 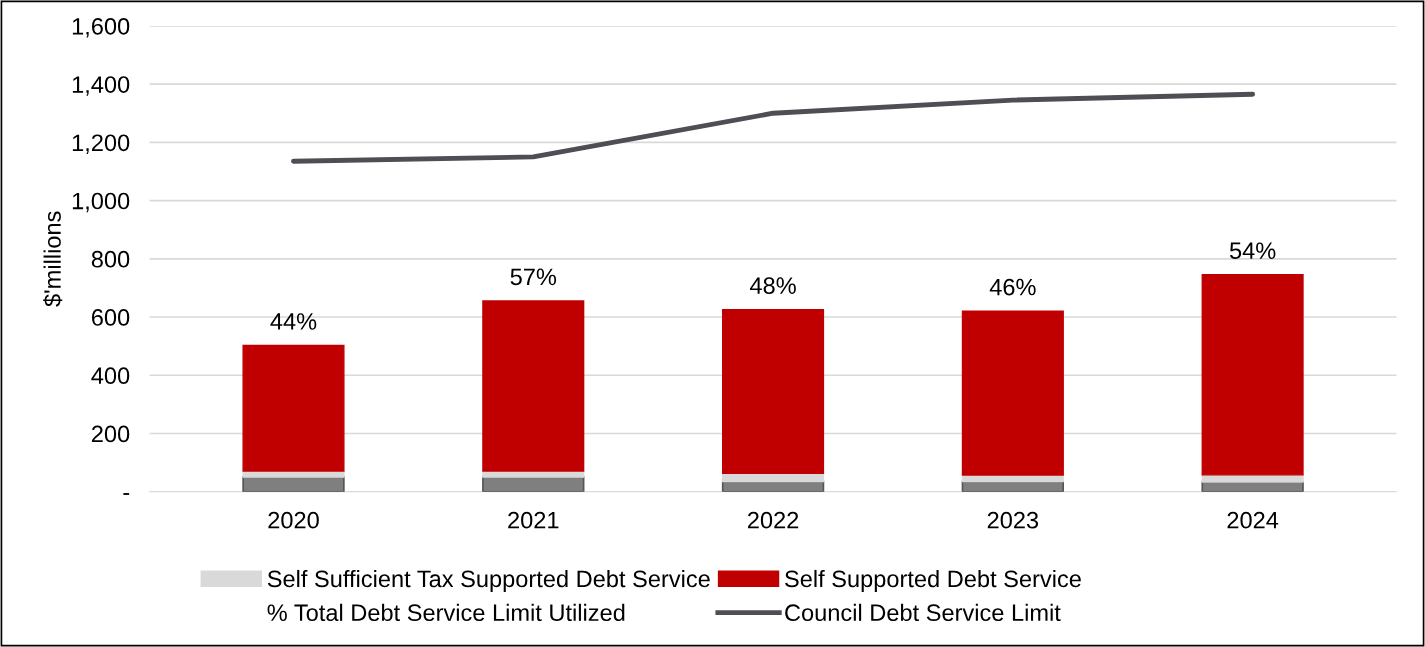 I want to click on y-tick-label: 1,600, so click(x=101, y=27).